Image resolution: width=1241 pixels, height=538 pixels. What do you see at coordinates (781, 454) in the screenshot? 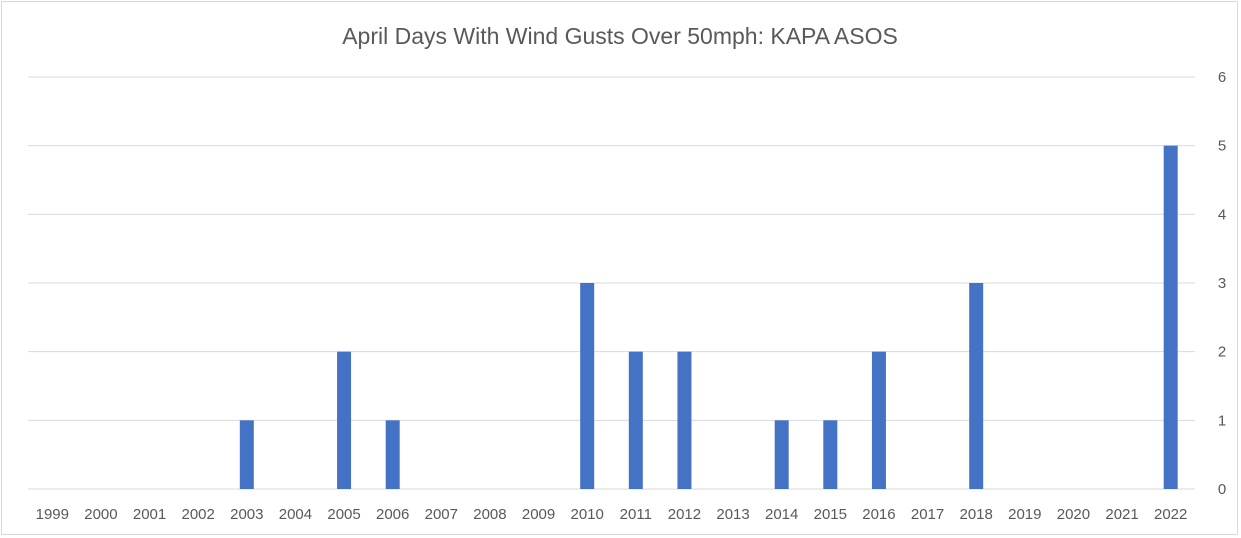
I see `bar-2014` at bounding box center [781, 454].